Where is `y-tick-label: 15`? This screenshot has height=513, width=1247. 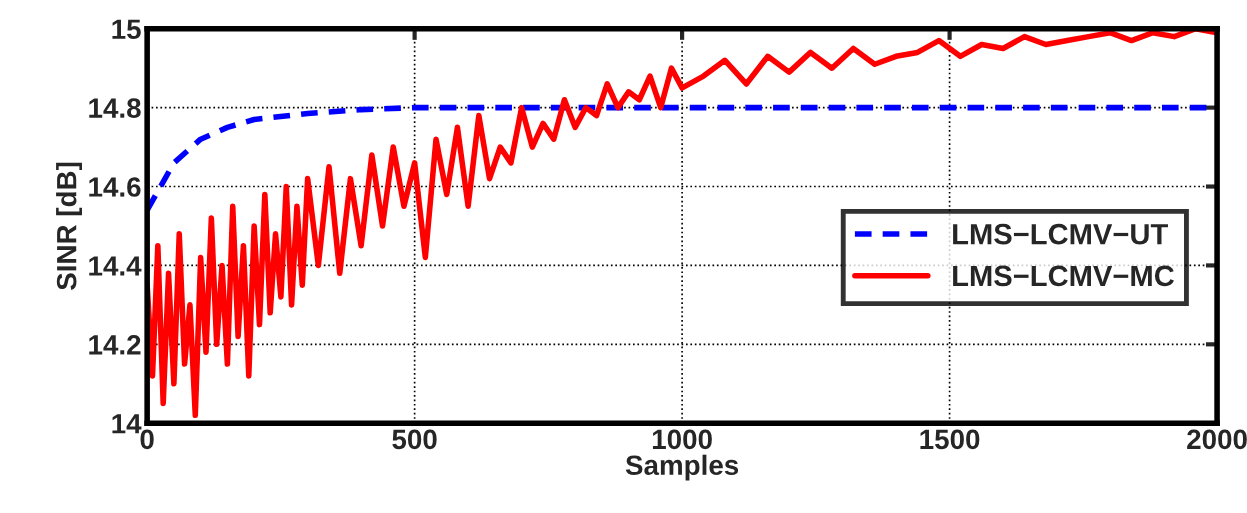 y-tick-label: 15 is located at coordinates (126, 29).